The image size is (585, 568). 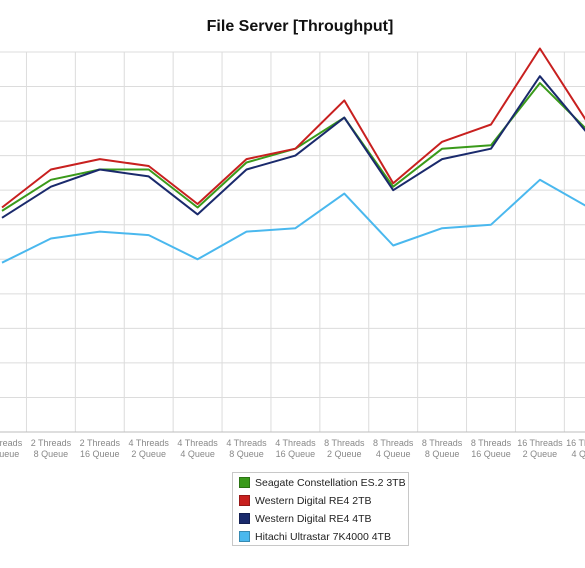 I want to click on x-tick-label: 8 Threads 8 Queue, so click(x=442, y=448).